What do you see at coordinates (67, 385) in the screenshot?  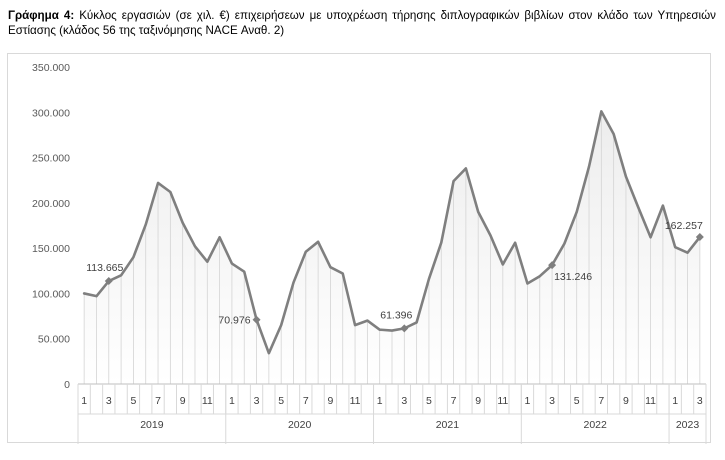 I see `y-tick-label: 0` at bounding box center [67, 385].